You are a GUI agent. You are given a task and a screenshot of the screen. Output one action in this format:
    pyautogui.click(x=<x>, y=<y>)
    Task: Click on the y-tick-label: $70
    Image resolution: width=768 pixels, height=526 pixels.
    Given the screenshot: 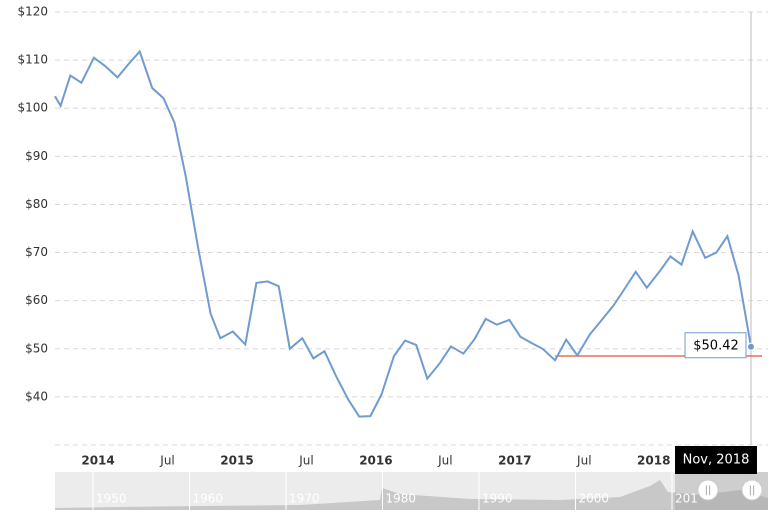 What is the action you would take?
    pyautogui.click(x=36, y=252)
    